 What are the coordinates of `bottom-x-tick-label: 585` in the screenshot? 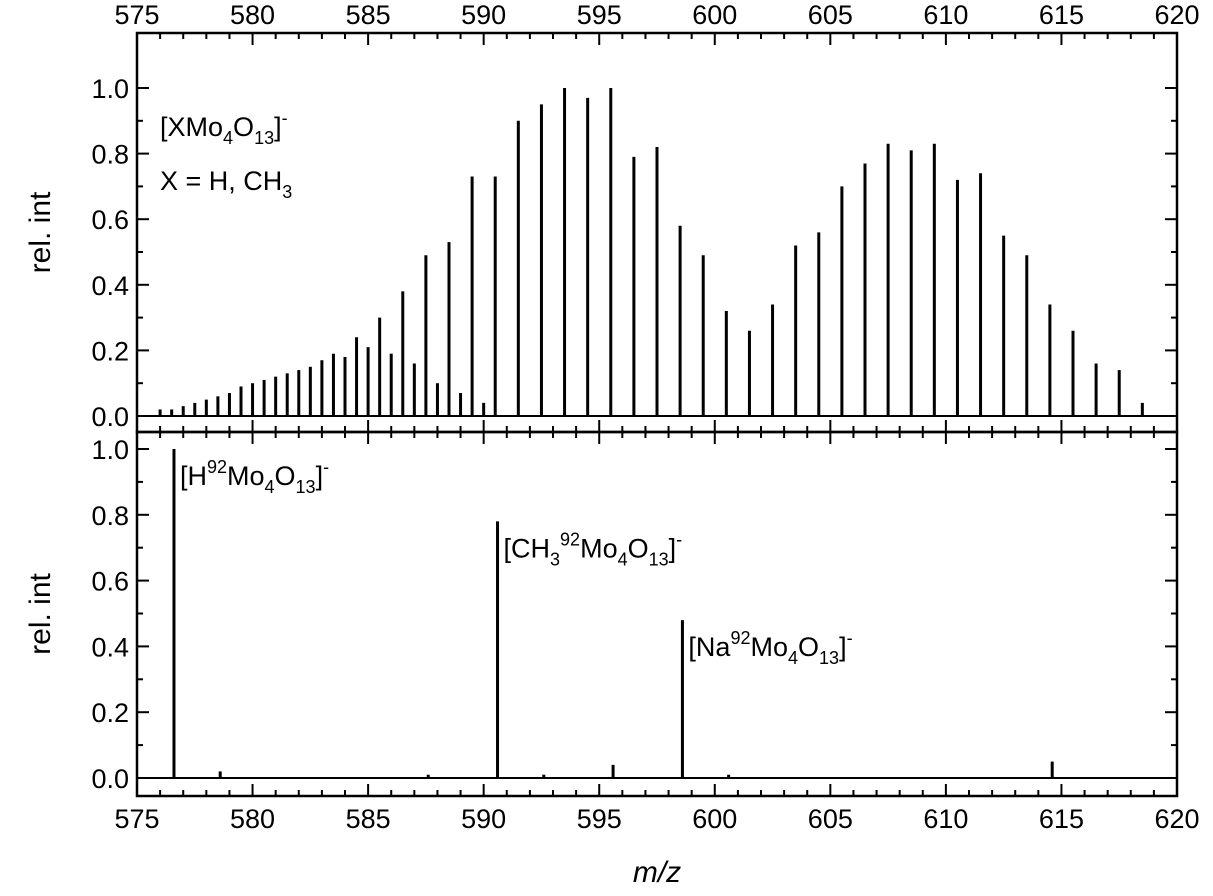 It's located at (368, 819).